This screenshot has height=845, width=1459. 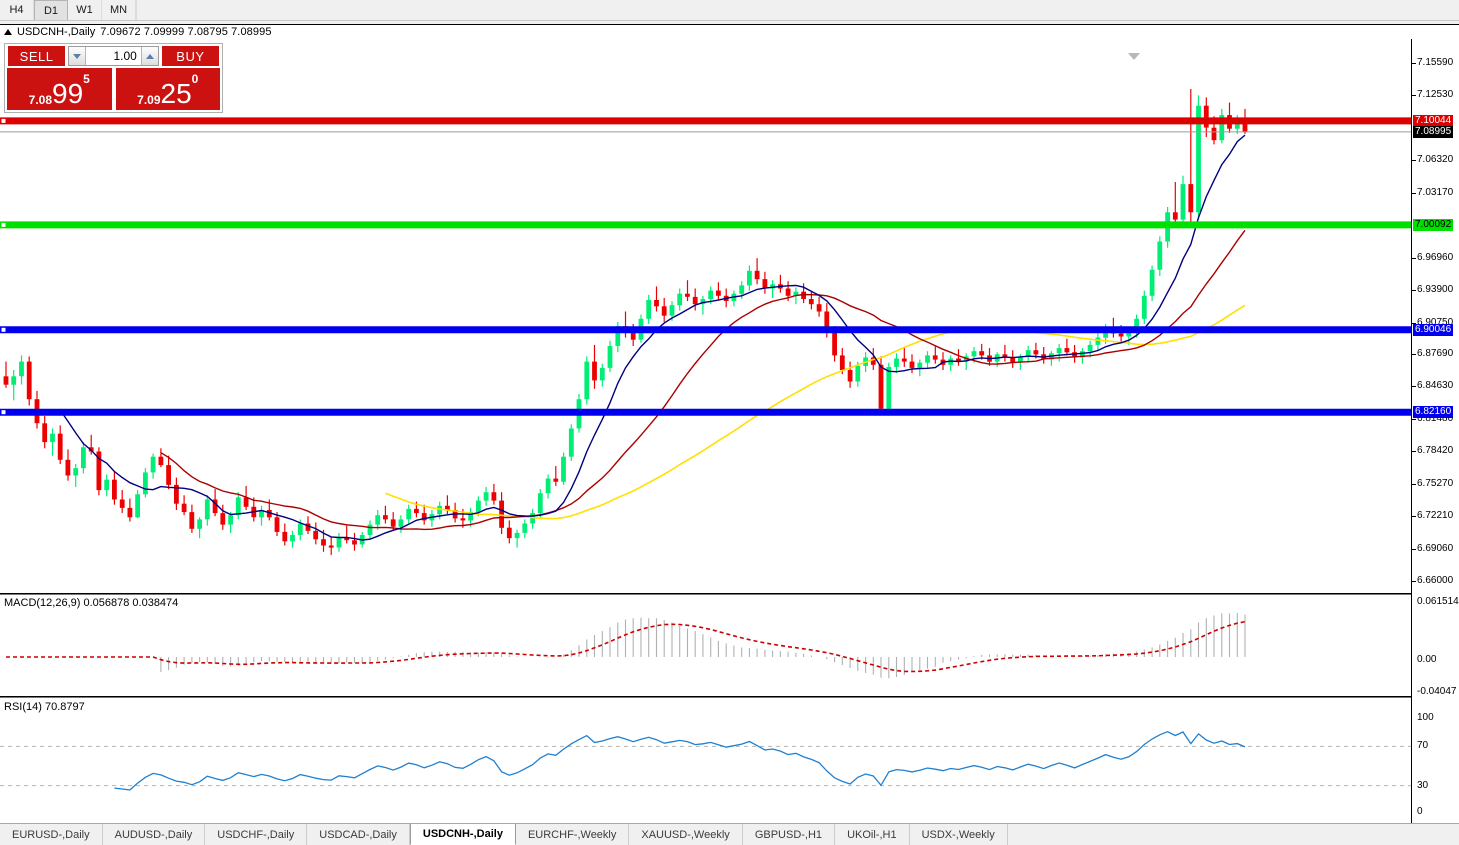 What do you see at coordinates (154, 834) in the screenshot?
I see `symbol-tab-audusd--daily: AUDUSD-,Daily` at bounding box center [154, 834].